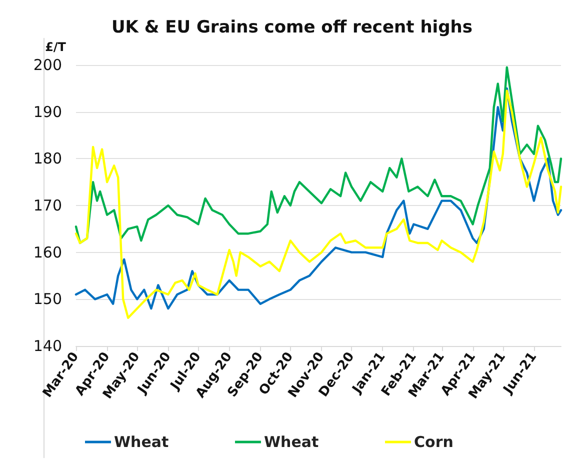 This screenshot has height=466, width=584. I want to click on chart-title: UK & EU Grains come off recent highs, so click(292, 28).